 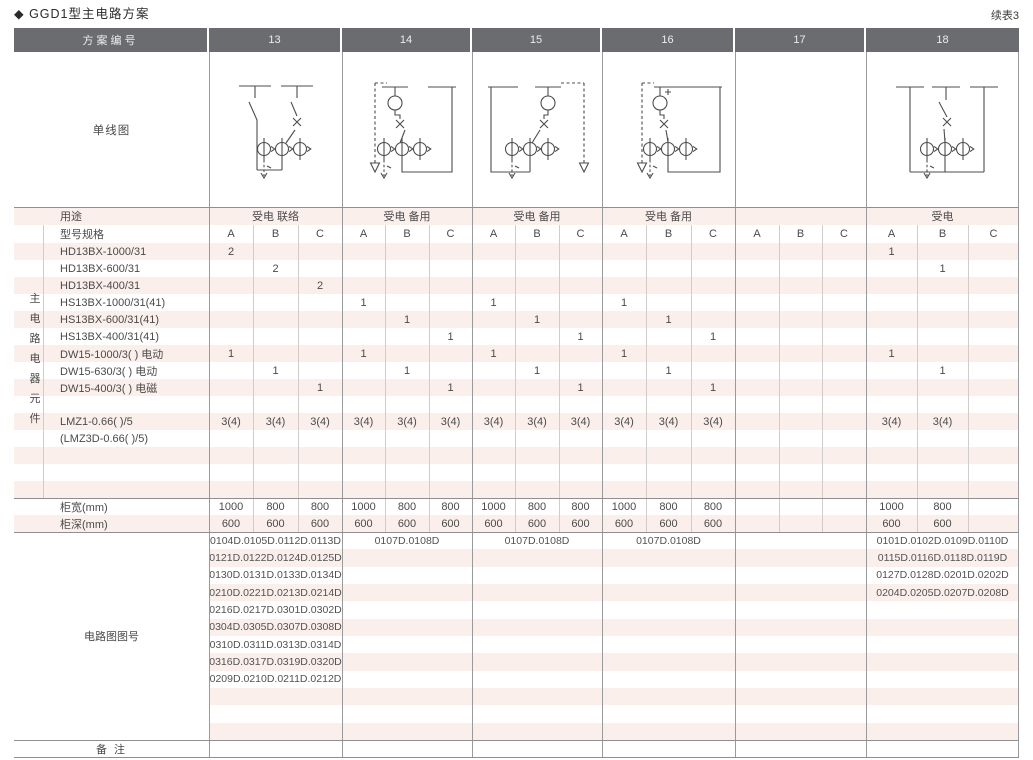 I want to click on spec-row: HD13BX-400/31 2, so click(x=516, y=285).